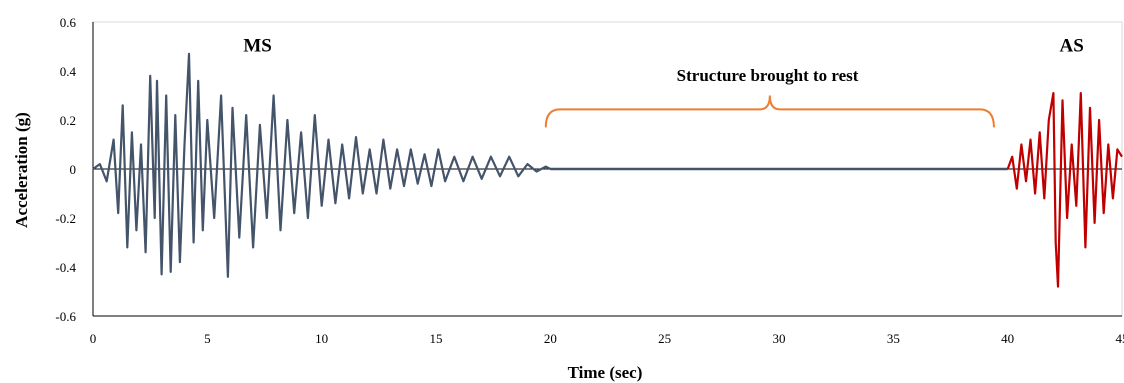  I want to click on after-shock-series, so click(1064, 190).